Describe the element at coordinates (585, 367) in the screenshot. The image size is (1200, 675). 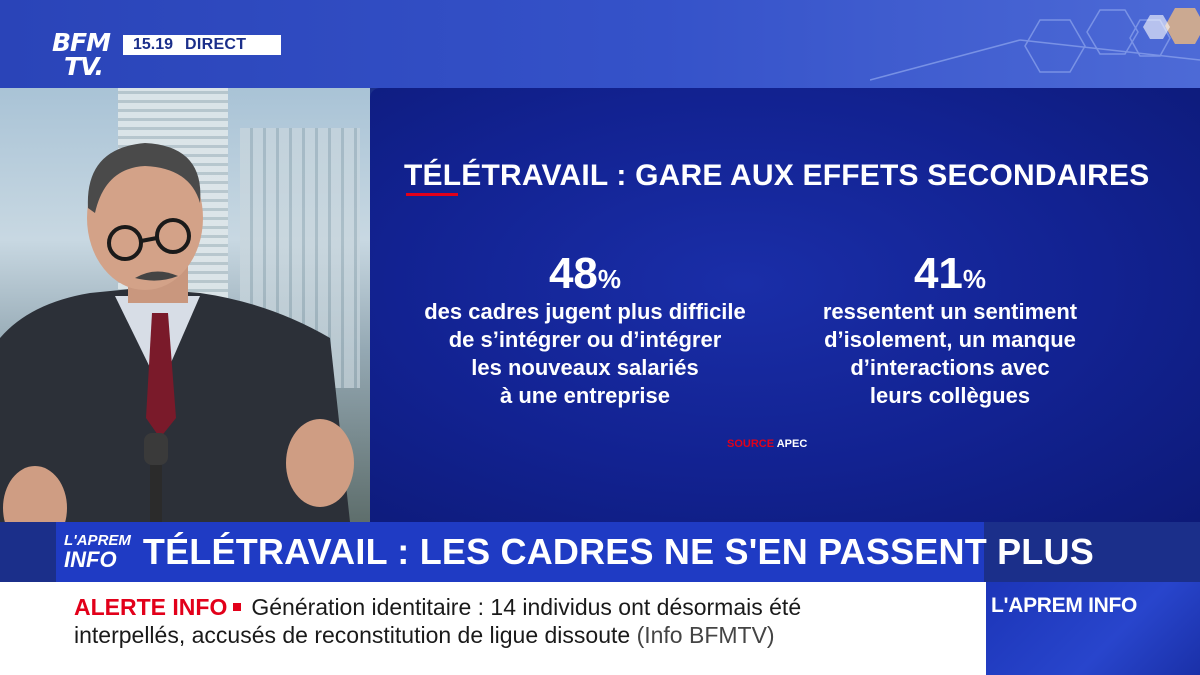
I see `stat-description-line: les nouveaux salariés` at that location.